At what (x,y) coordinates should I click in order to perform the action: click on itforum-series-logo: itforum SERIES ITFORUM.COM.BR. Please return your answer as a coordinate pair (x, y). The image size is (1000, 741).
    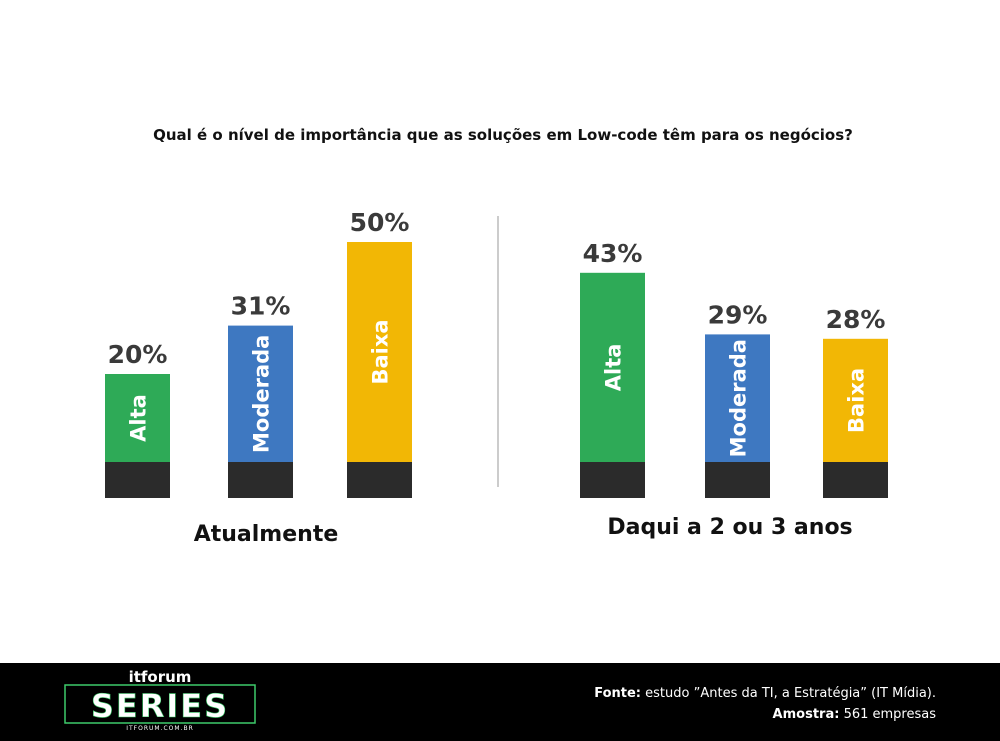
    Looking at the image, I should click on (160, 702).